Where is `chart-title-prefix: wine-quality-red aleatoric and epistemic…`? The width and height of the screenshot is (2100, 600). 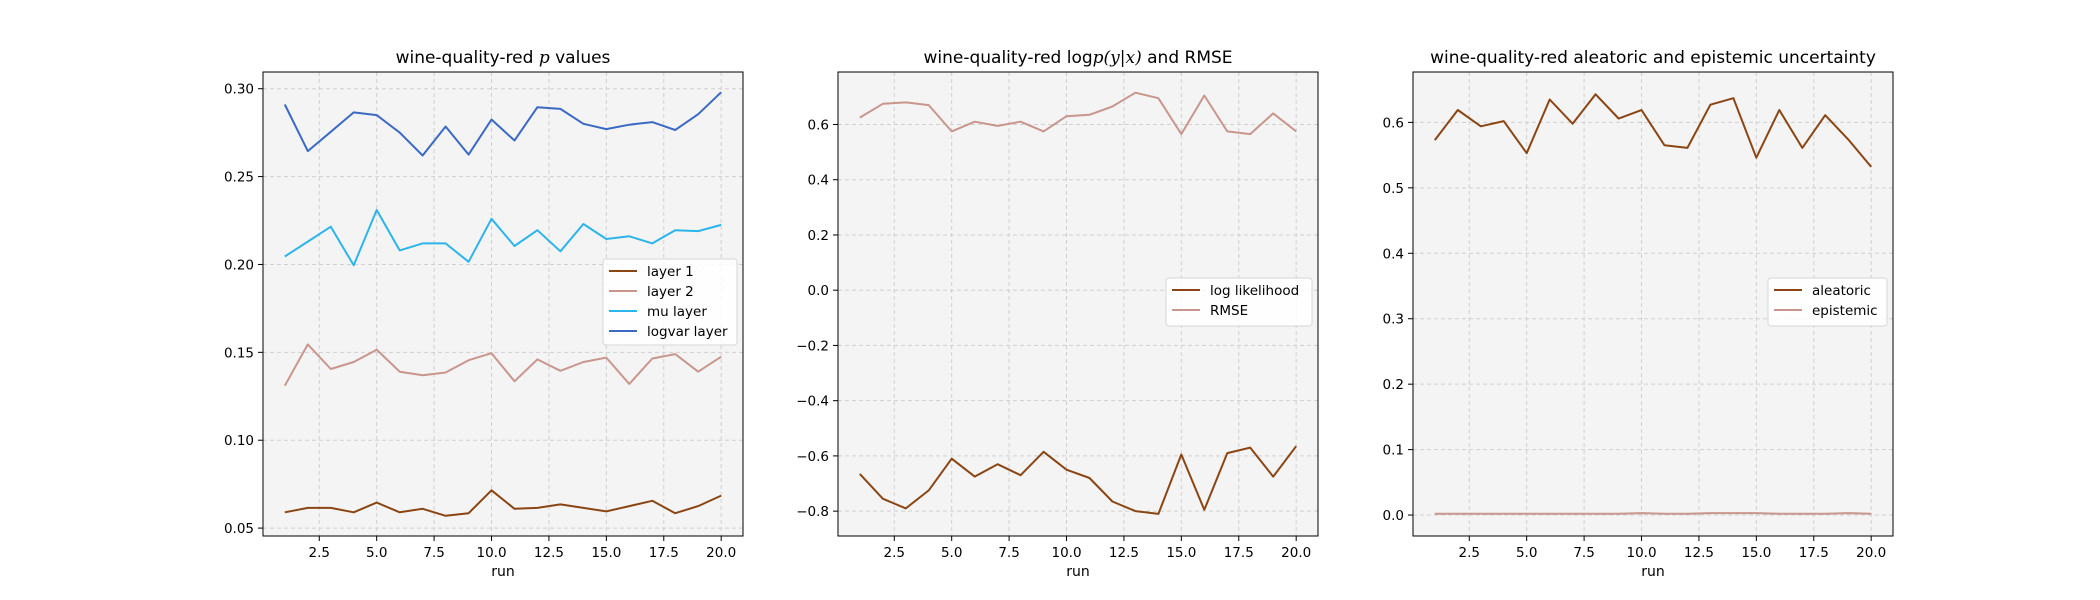 chart-title-prefix: wine-quality-red aleatoric and epistemic… is located at coordinates (1653, 58).